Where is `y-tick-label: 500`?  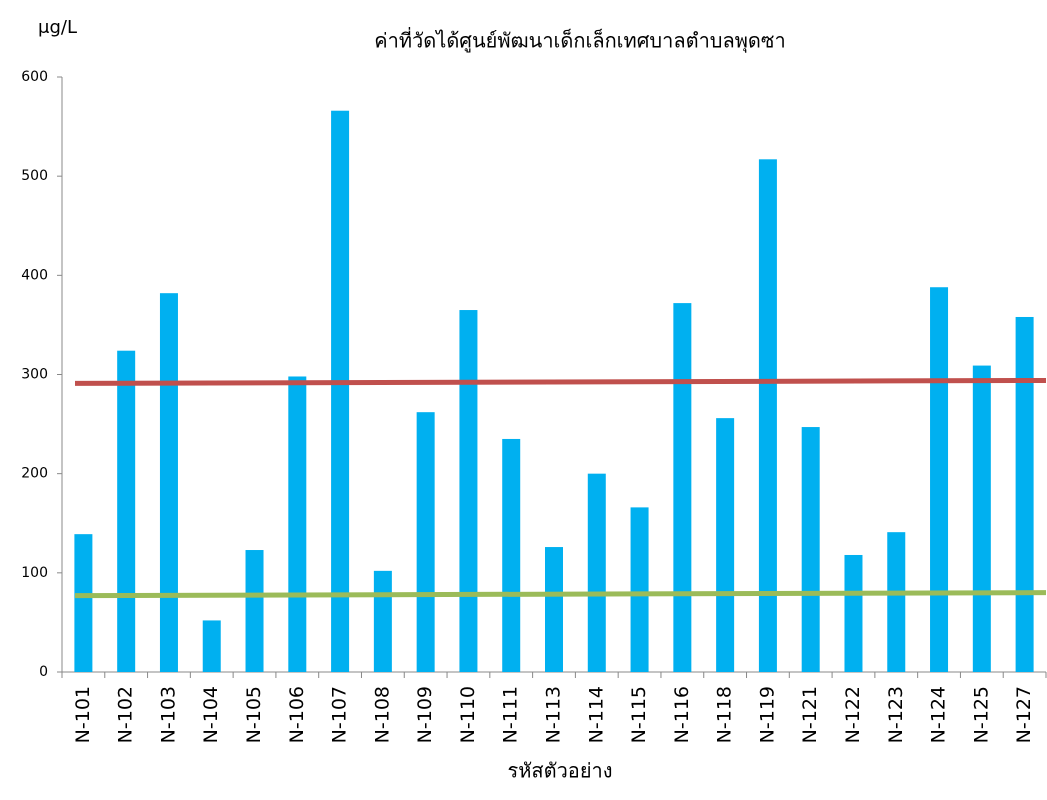 y-tick-label: 500 is located at coordinates (34, 176).